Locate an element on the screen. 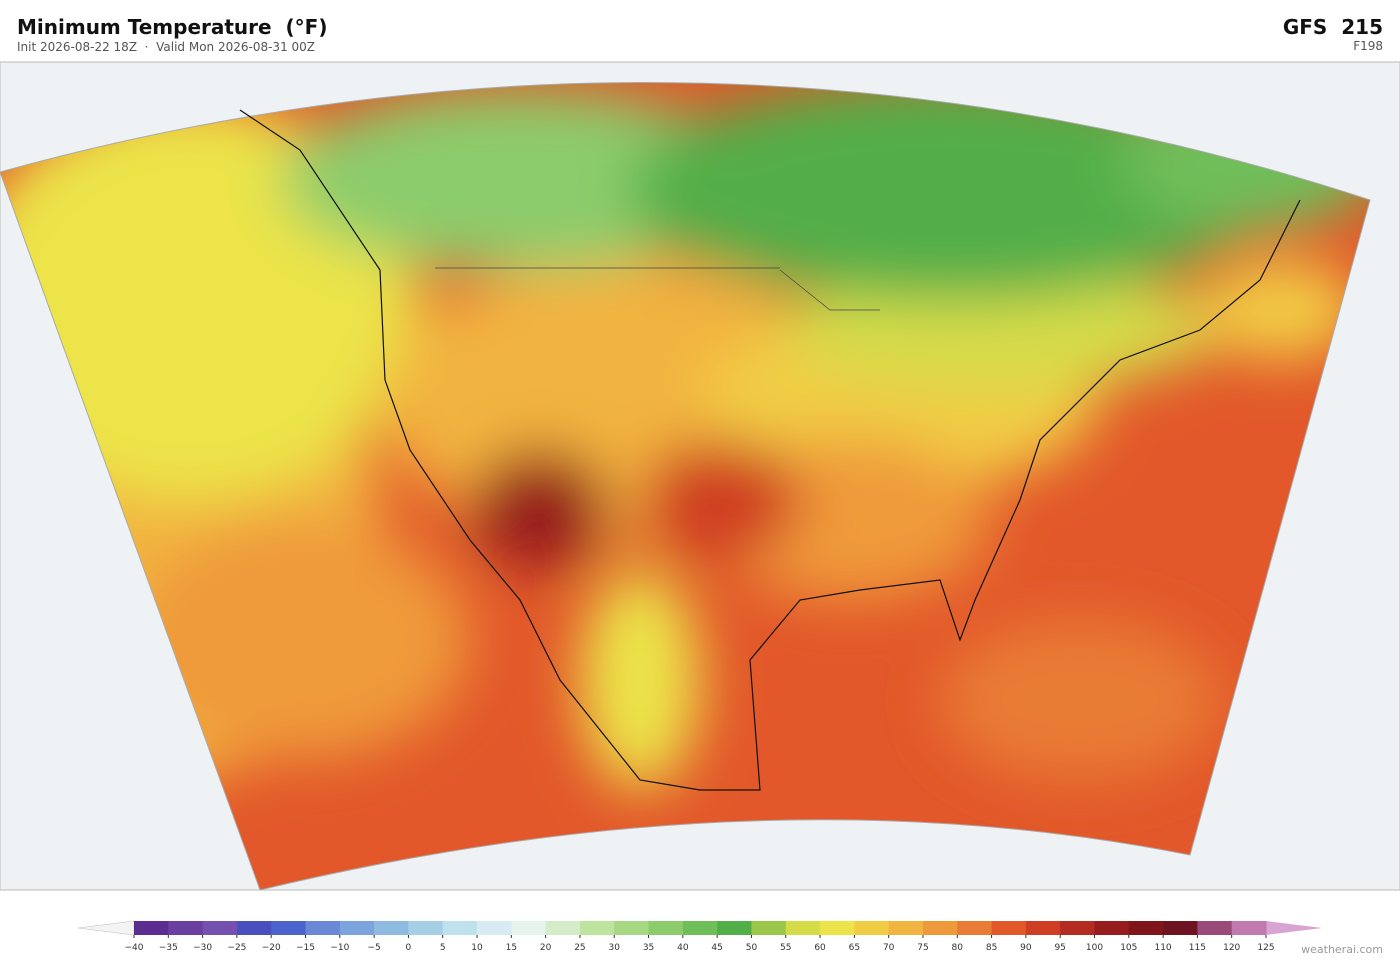  tick-label: 90 is located at coordinates (1026, 948).